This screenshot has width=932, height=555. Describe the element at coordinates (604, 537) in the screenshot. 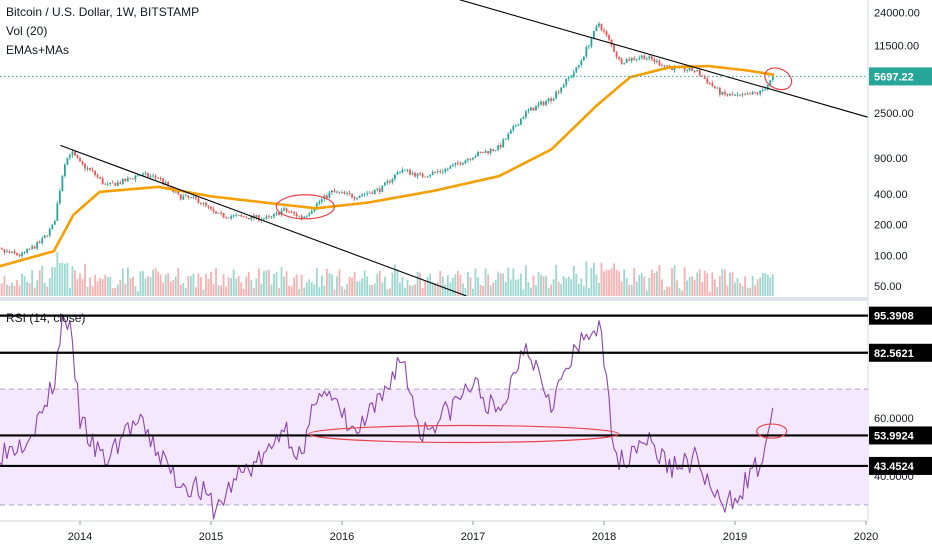

I see `time-tick-label: 2018` at that location.